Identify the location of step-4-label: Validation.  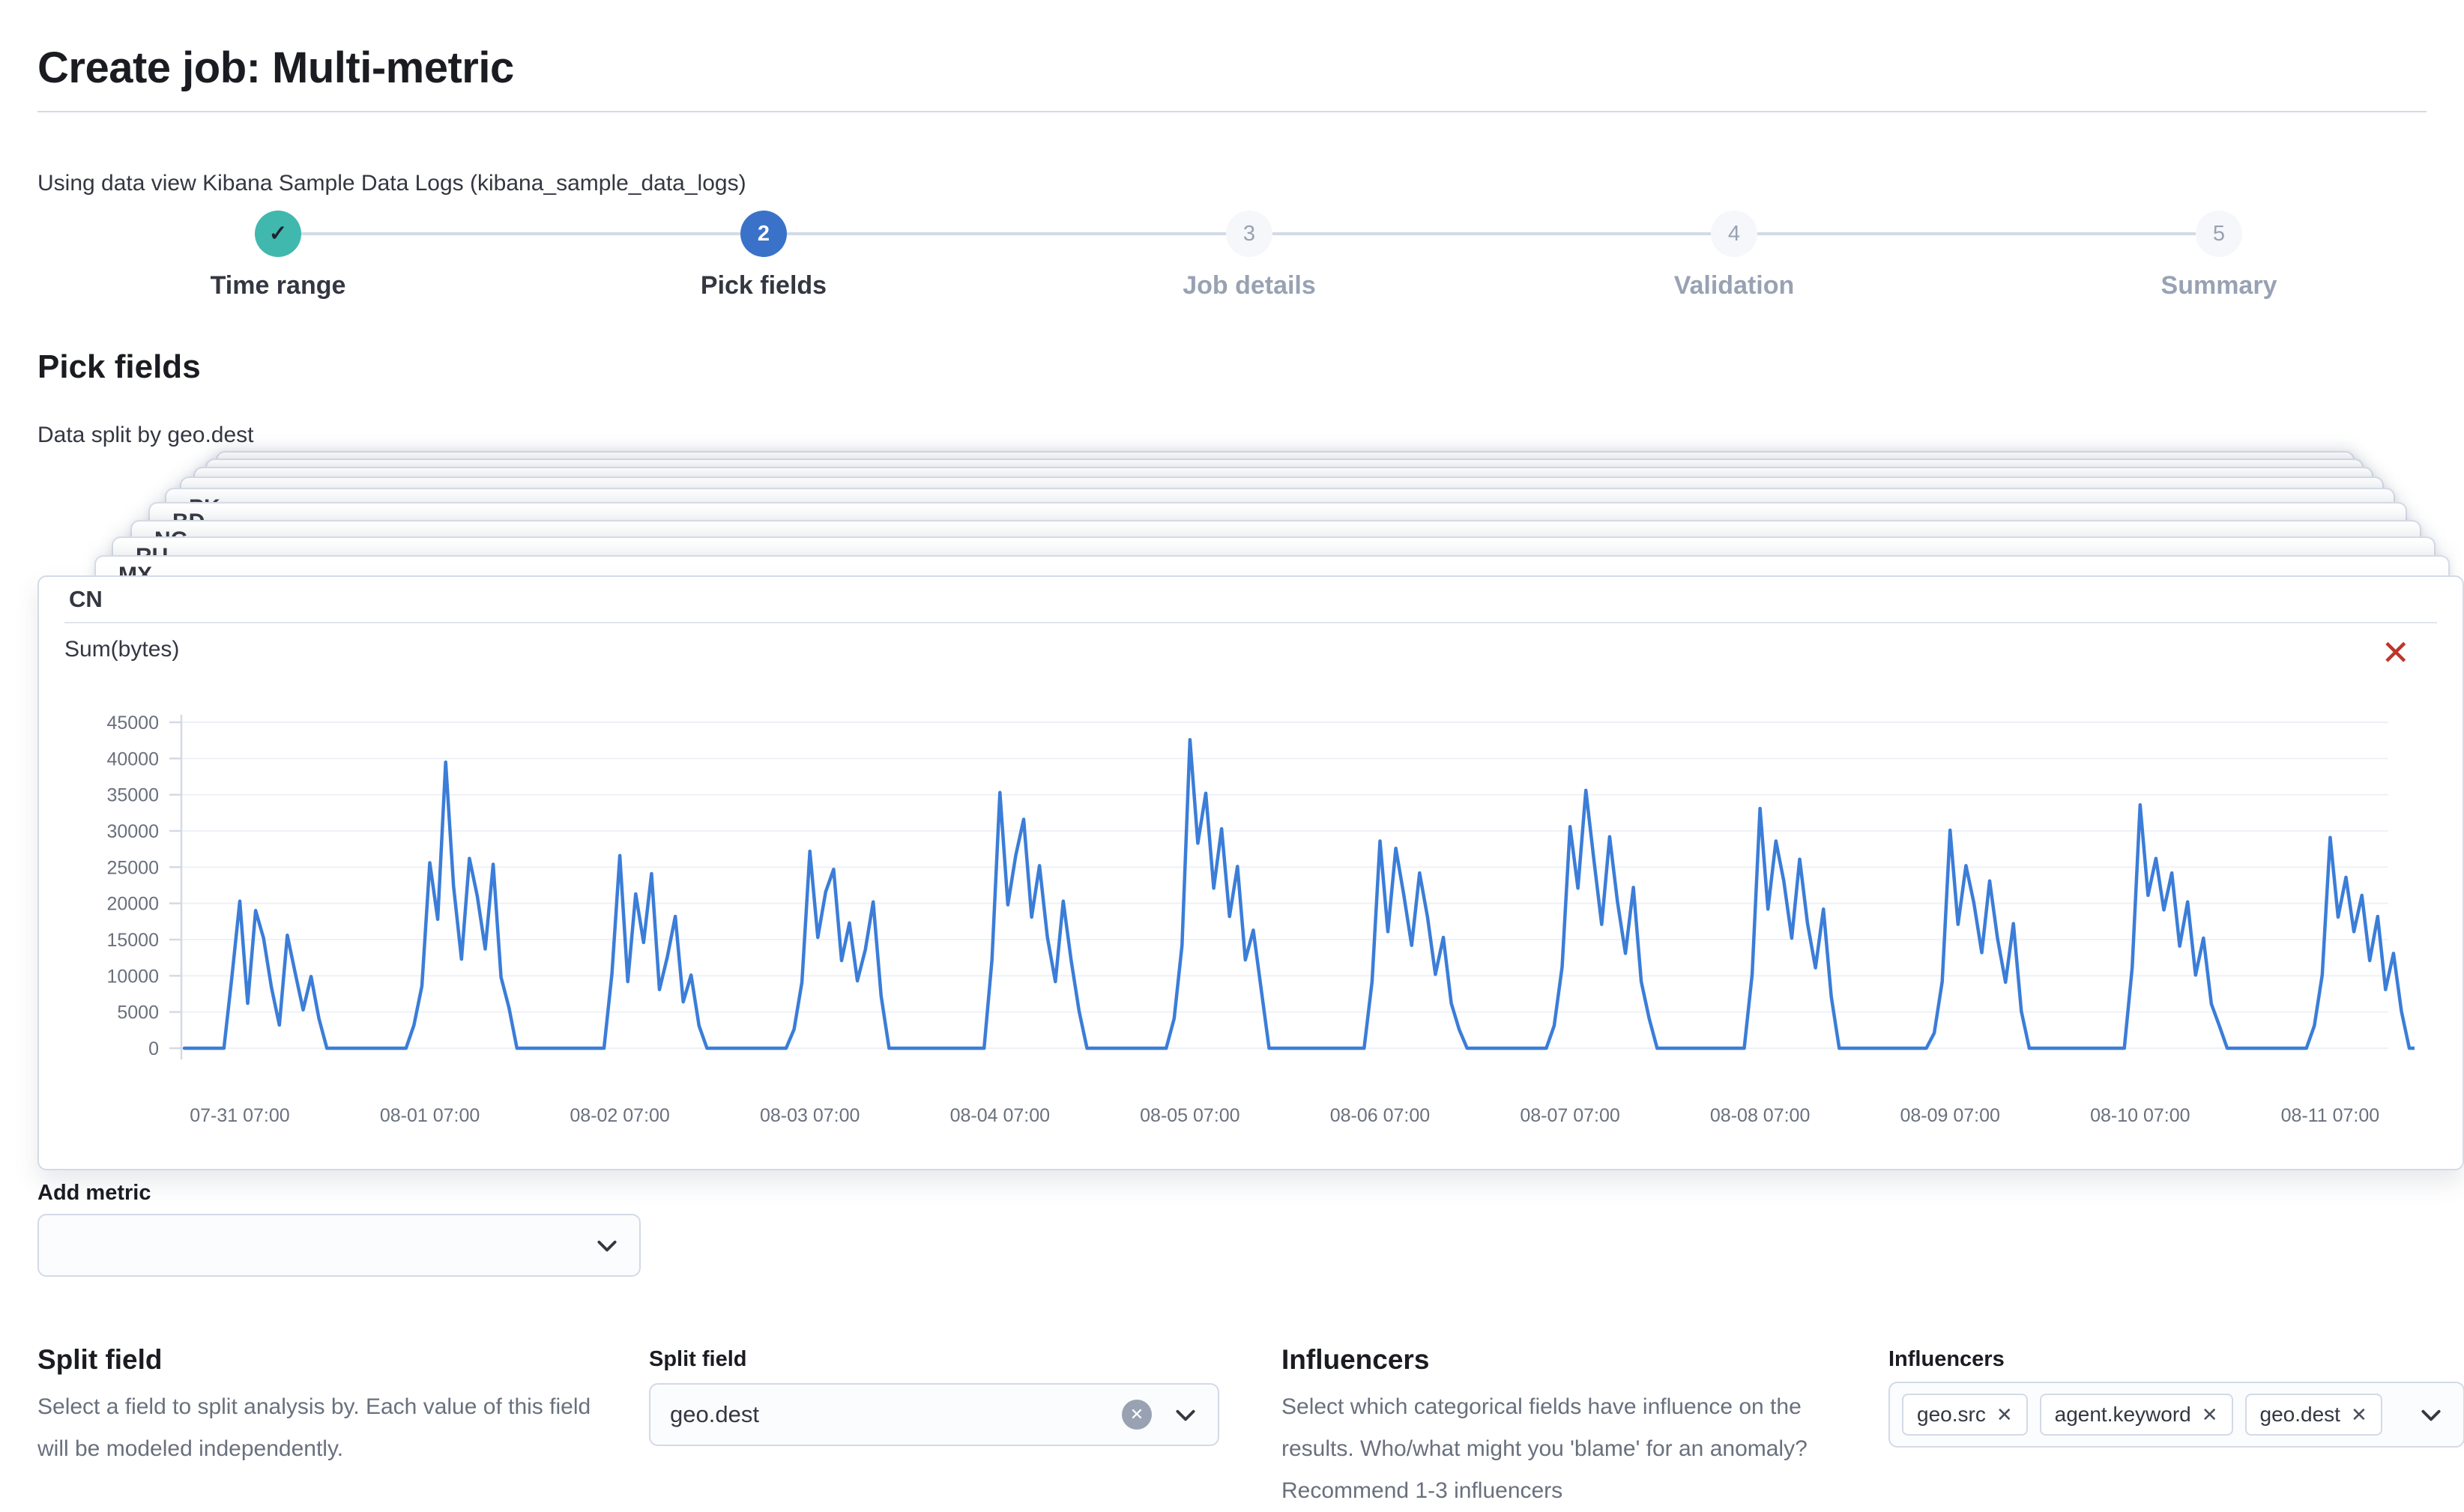
(1734, 285).